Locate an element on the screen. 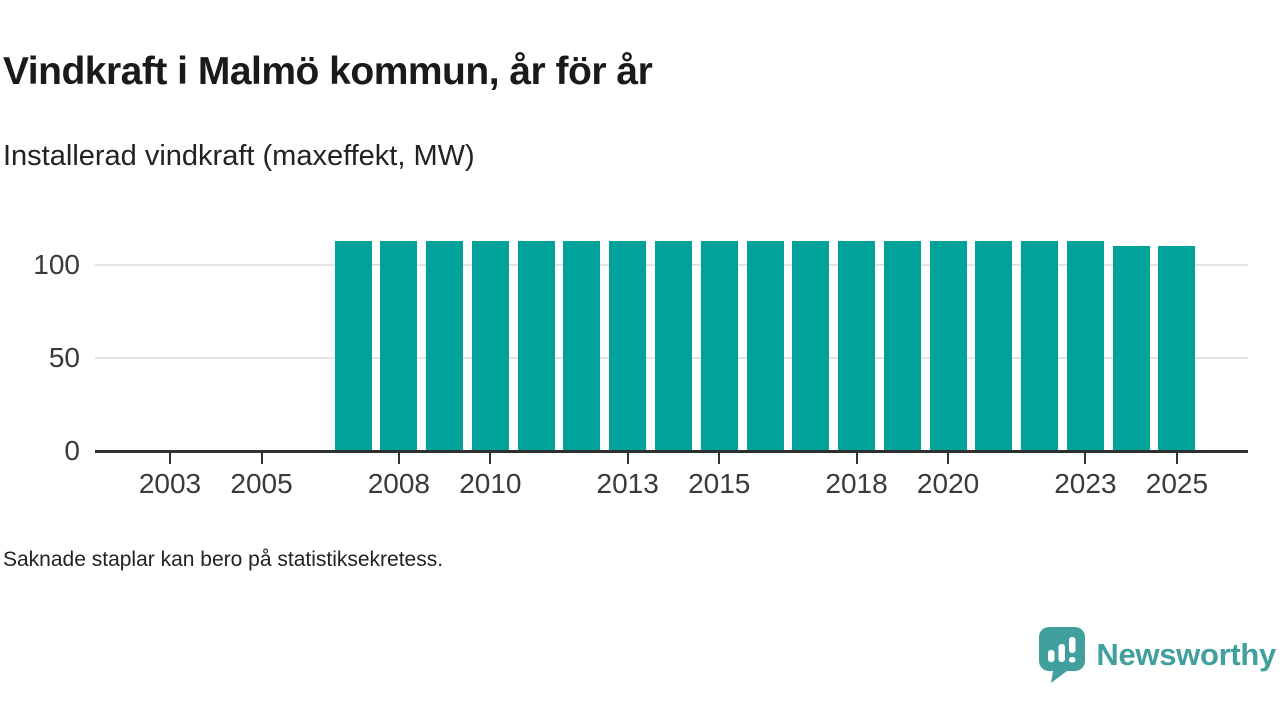  x-tick-label-2020: 2020 is located at coordinates (948, 483).